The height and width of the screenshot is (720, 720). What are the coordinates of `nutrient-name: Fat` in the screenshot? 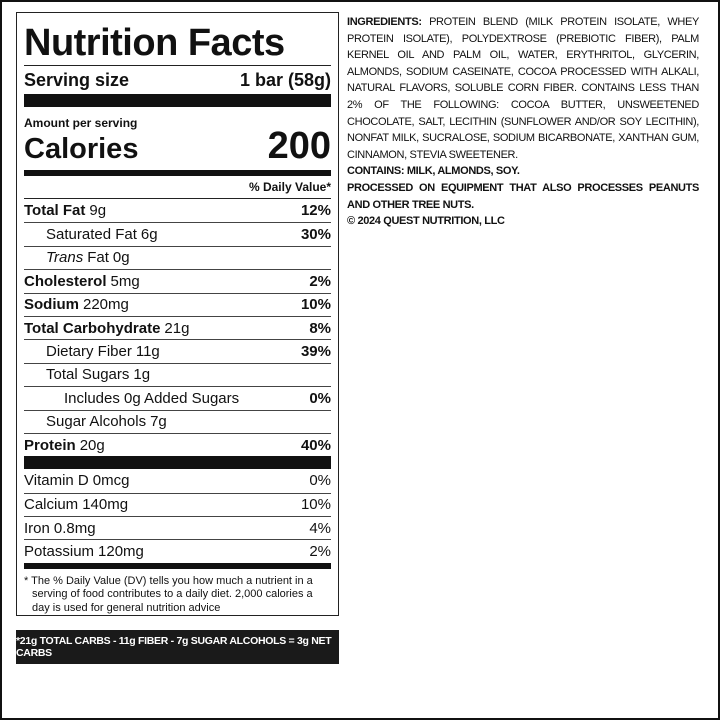 It's located at (98, 258).